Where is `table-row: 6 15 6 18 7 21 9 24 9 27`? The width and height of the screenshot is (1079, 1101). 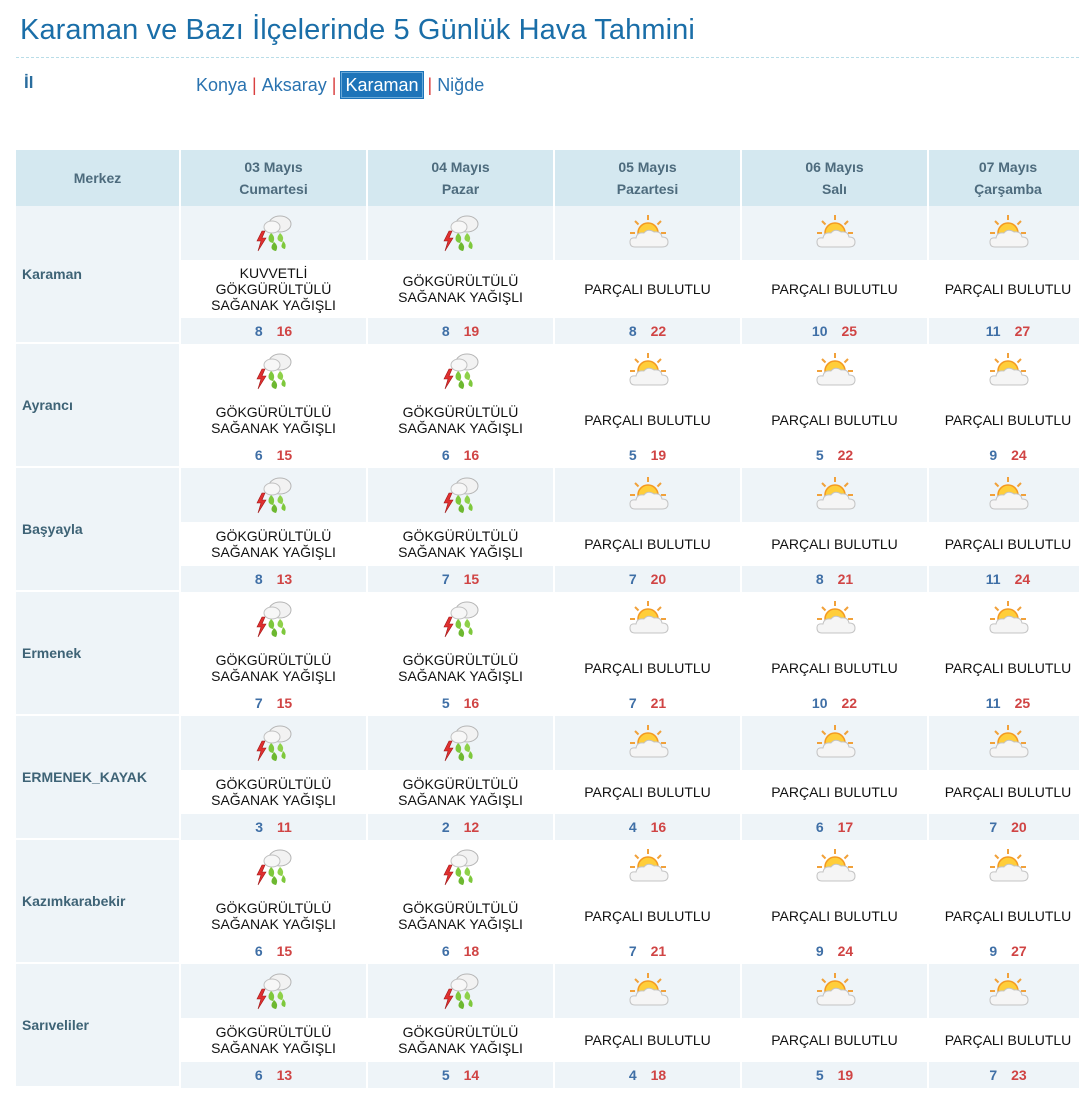 table-row: 6 15 6 18 7 21 9 24 9 27 is located at coordinates (547, 951).